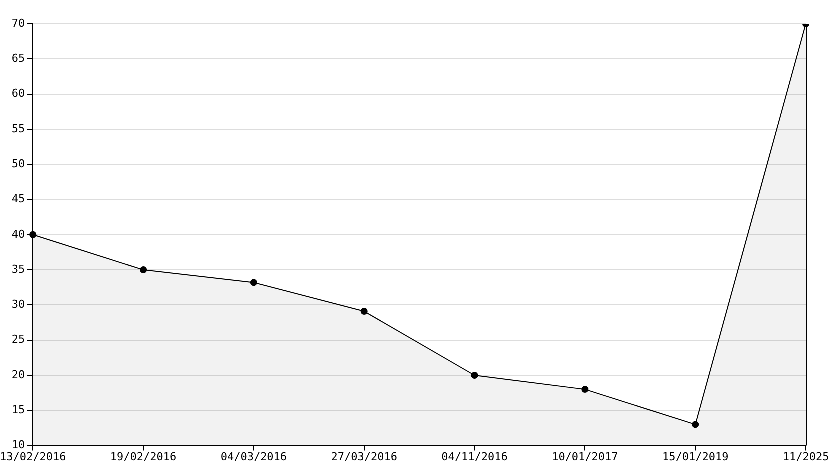 This screenshot has width=834, height=468. Describe the element at coordinates (475, 457) in the screenshot. I see `x-tick-label: 04/11/2016` at that location.